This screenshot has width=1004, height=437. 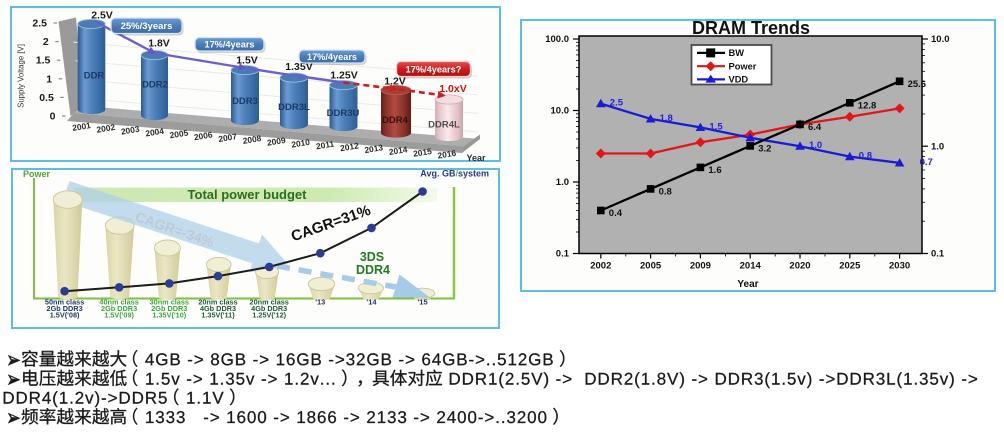 I want to click on svg-text: DDR3U, so click(x=343, y=113).